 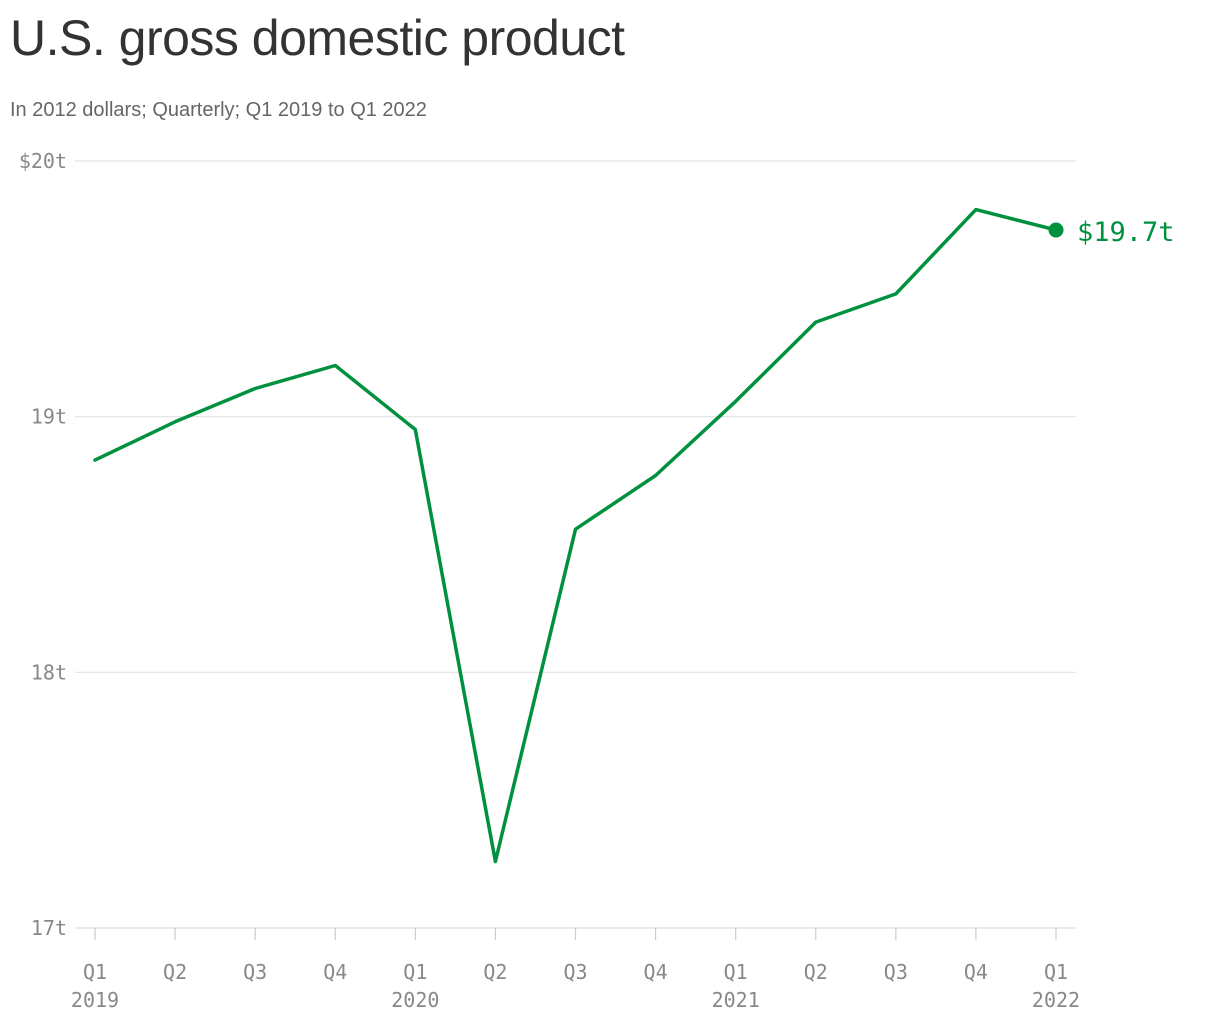 I want to click on y-tick-label: $20t, so click(x=43, y=161).